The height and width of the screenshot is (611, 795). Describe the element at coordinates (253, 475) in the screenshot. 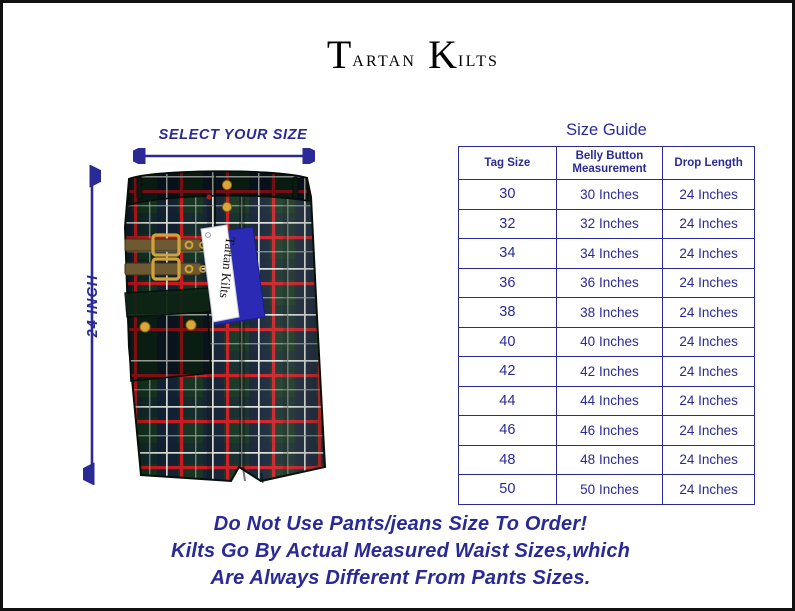

I see `kilt-pleat-lines` at that location.